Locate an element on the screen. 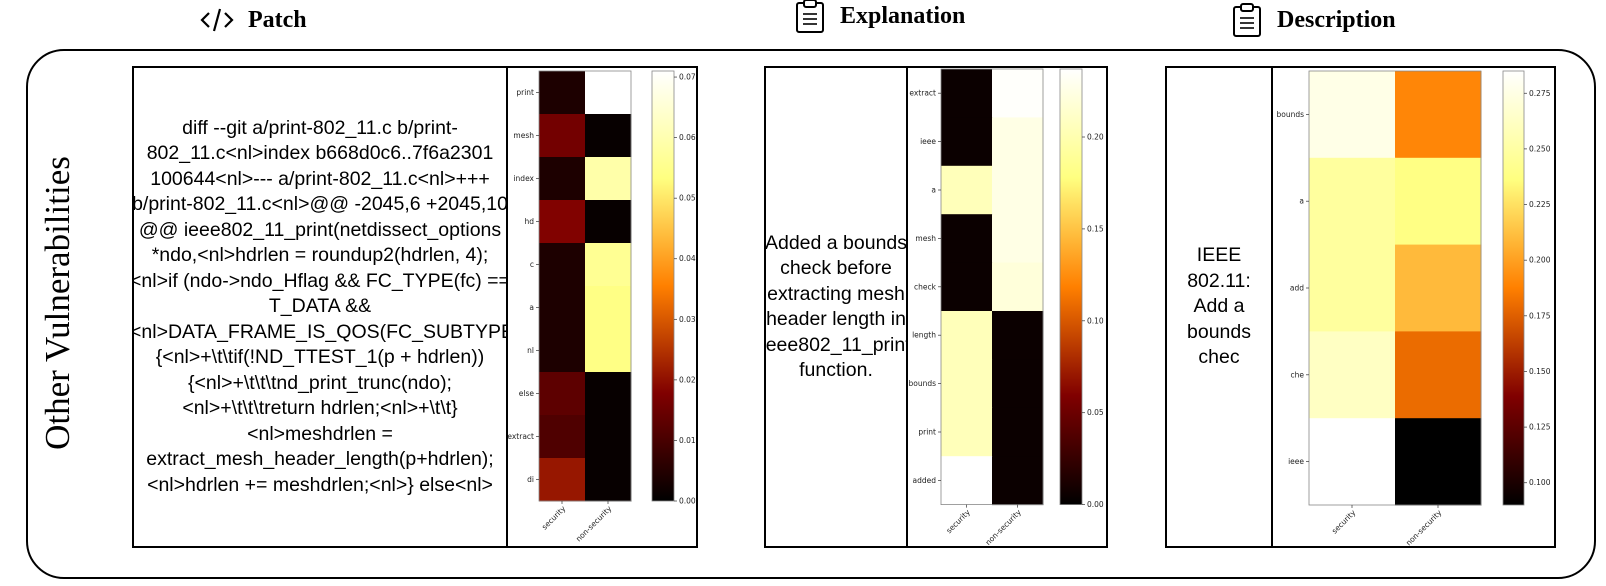  explanation-title: Explanation is located at coordinates (903, 15).